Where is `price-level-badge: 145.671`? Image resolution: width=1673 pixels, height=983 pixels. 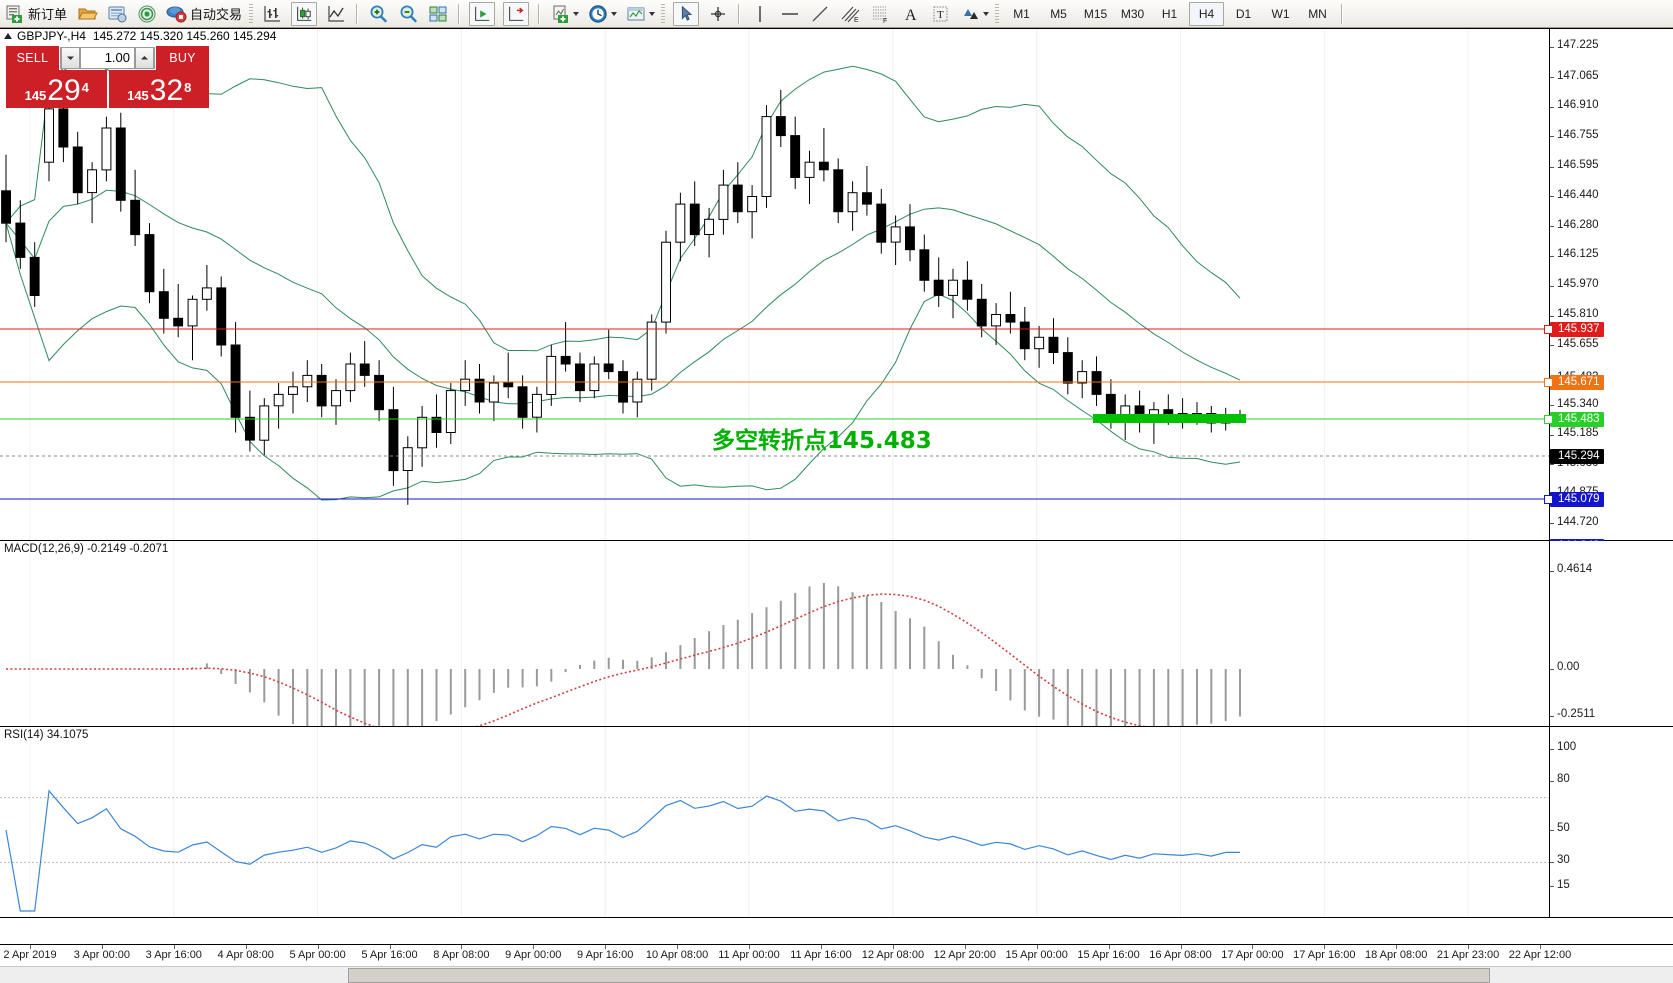
price-level-badge: 145.671 is located at coordinates (1574, 382).